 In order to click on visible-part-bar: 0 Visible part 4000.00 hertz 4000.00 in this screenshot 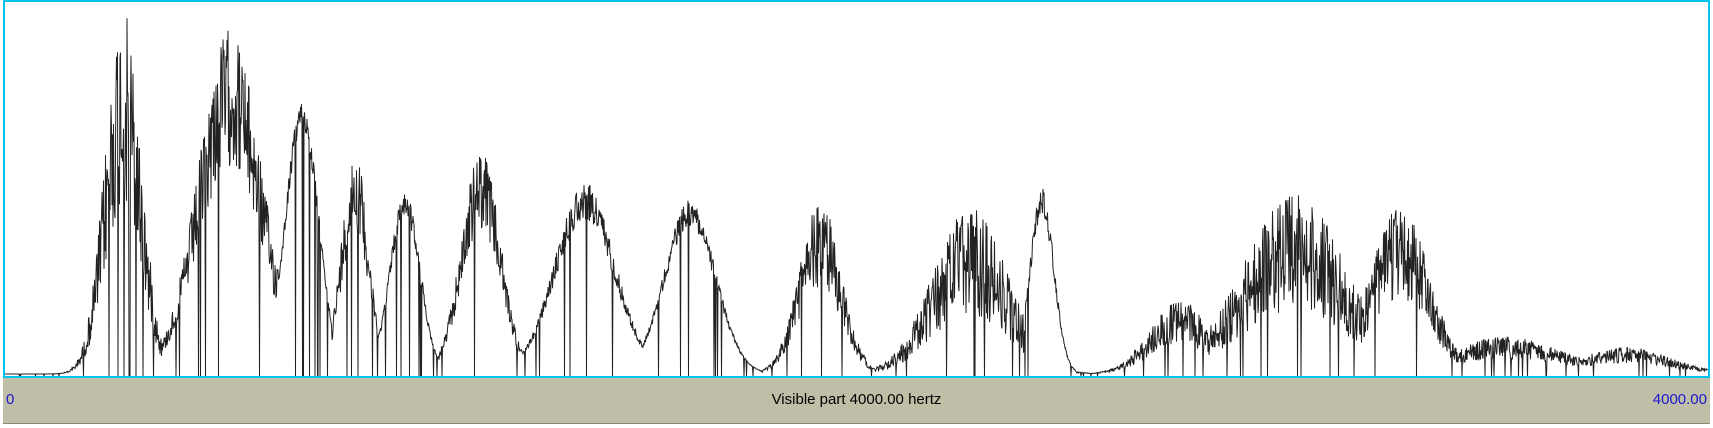, I will do `click(856, 401)`.